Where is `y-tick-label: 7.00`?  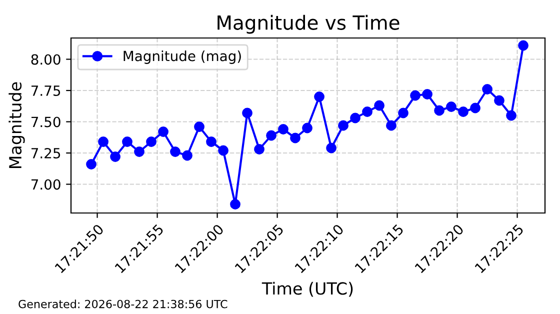 y-tick-label: 7.00 is located at coordinates (45, 184).